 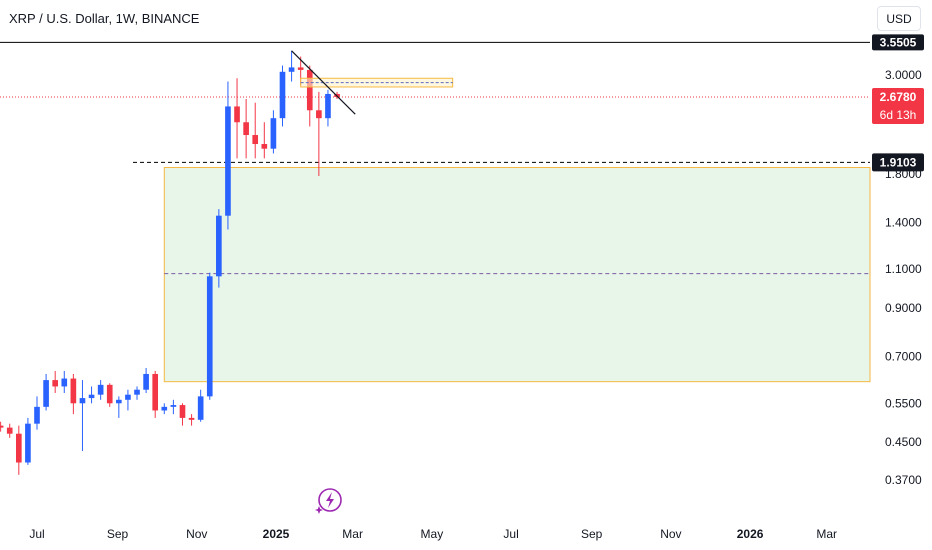 I want to click on support-level-label-bg, so click(x=898, y=162).